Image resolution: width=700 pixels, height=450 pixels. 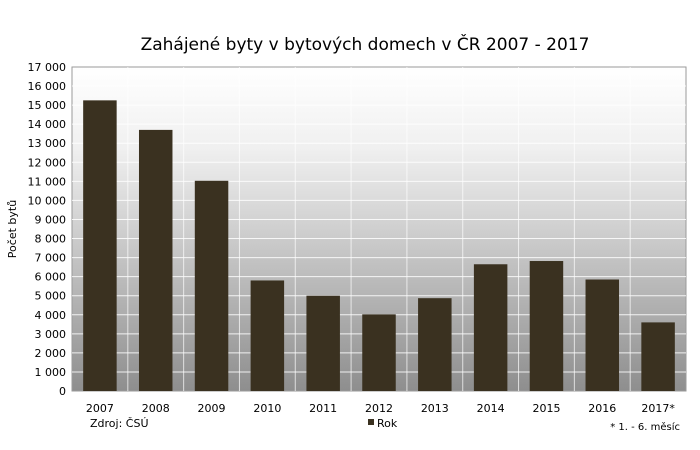 What do you see at coordinates (47, 200) in the screenshot?
I see `y-tick-label: 10 000` at bounding box center [47, 200].